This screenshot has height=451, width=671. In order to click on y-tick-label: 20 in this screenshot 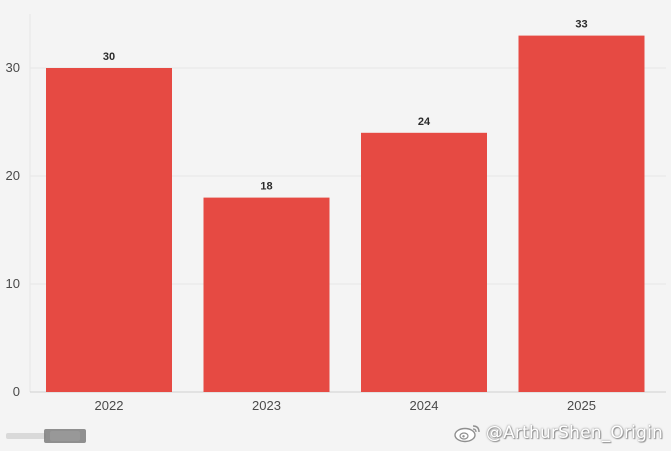, I will do `click(13, 175)`.